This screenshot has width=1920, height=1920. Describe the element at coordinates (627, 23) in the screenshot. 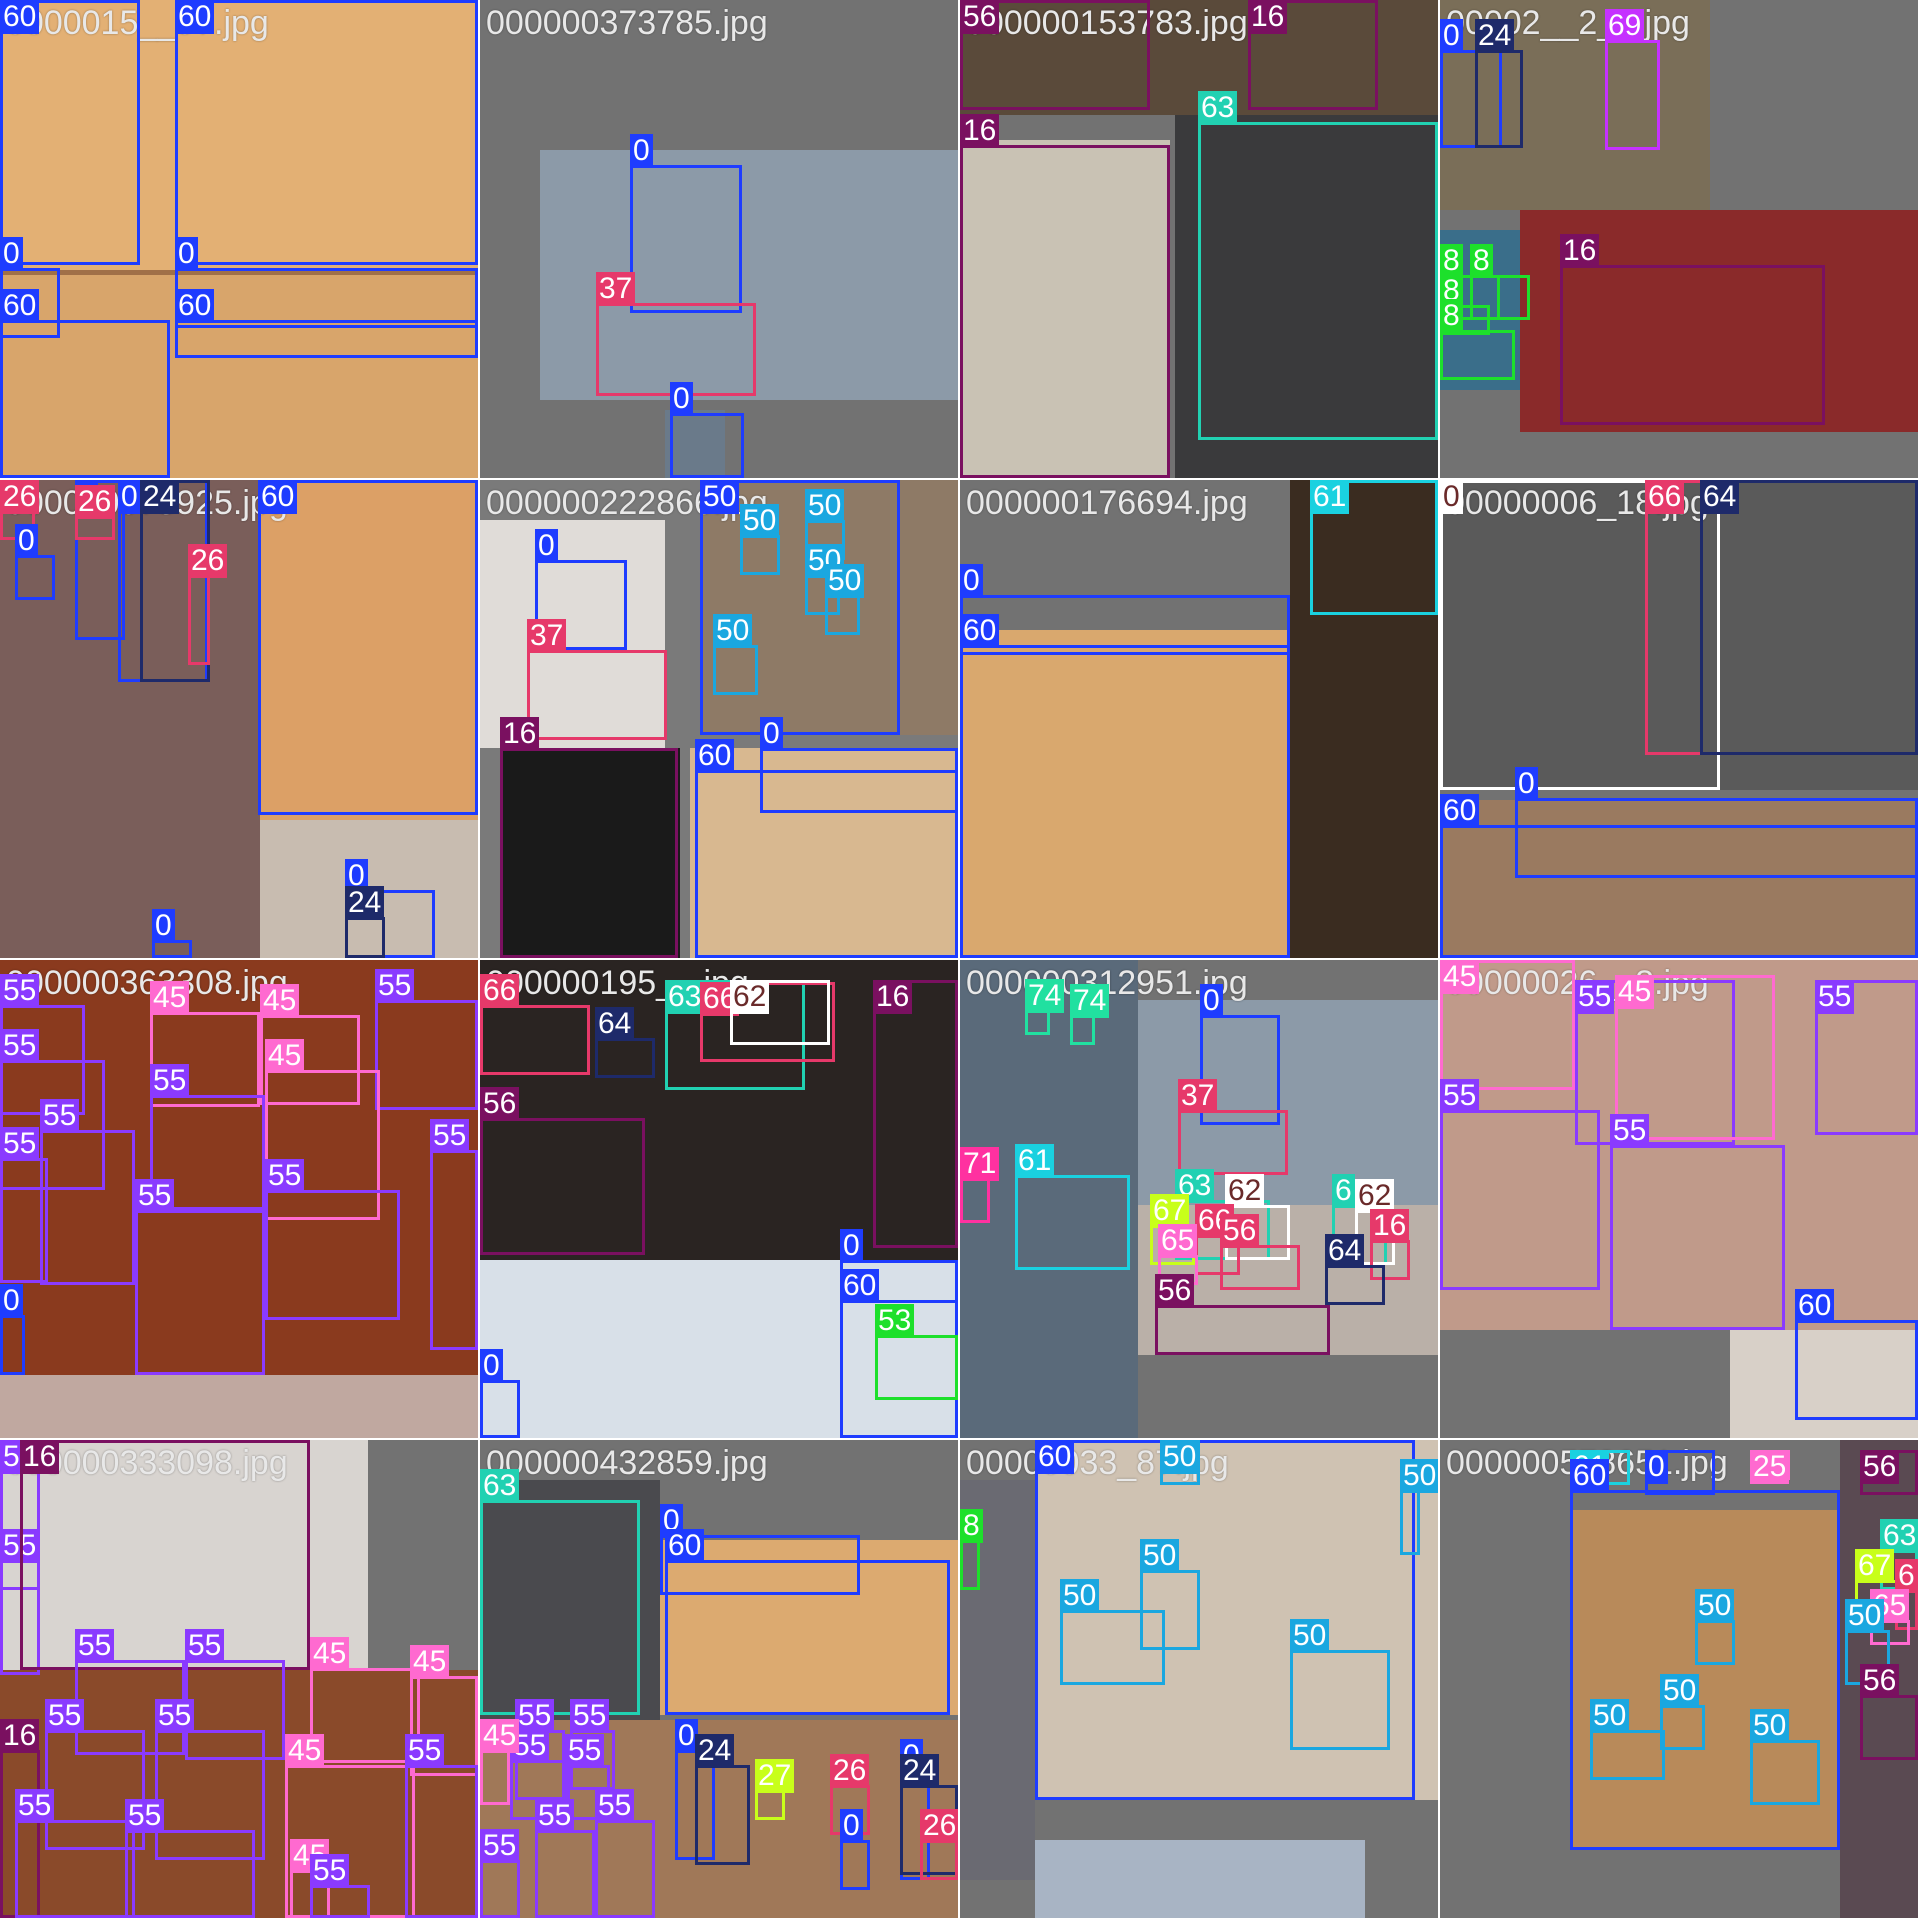

I see `image-filename: 000000373785.jpg` at that location.